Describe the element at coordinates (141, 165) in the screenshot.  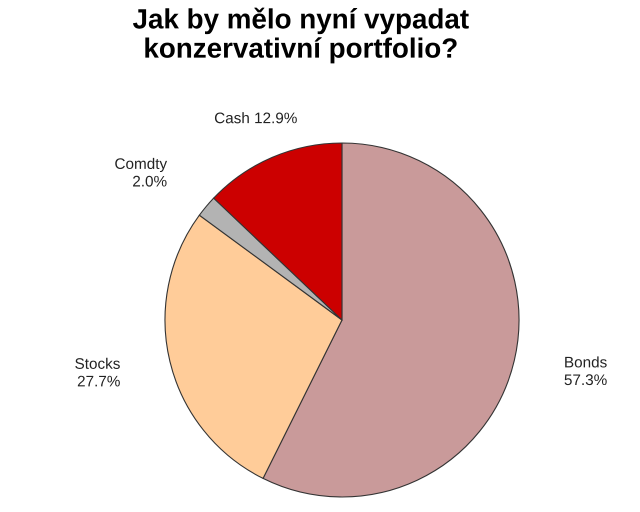
I see `slice-label: Comdty` at that location.